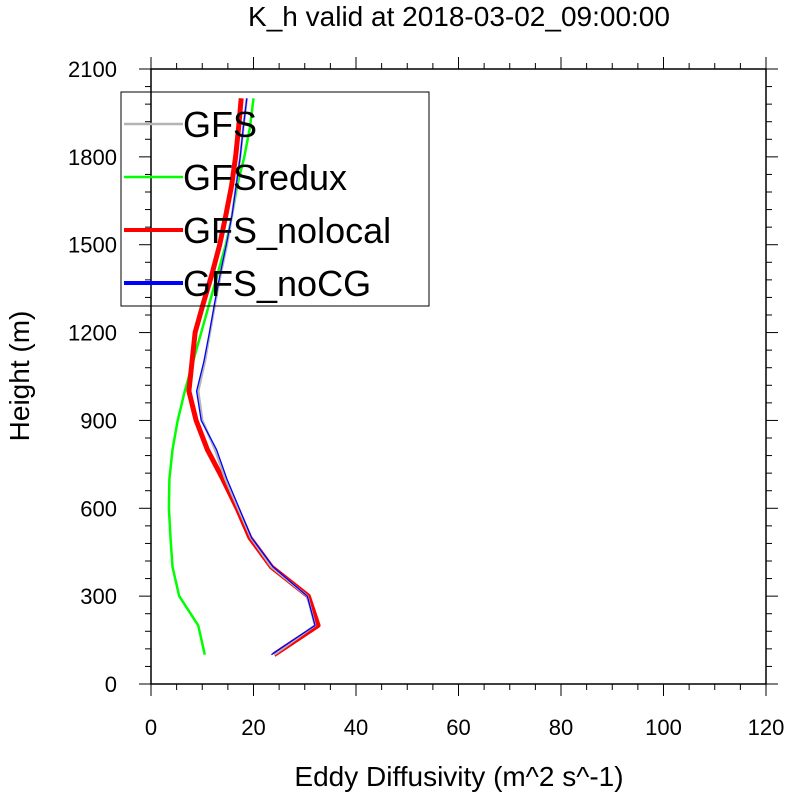  Describe the element at coordinates (255, 377) in the screenshot. I see `series-line-gfs-nocg` at that location.